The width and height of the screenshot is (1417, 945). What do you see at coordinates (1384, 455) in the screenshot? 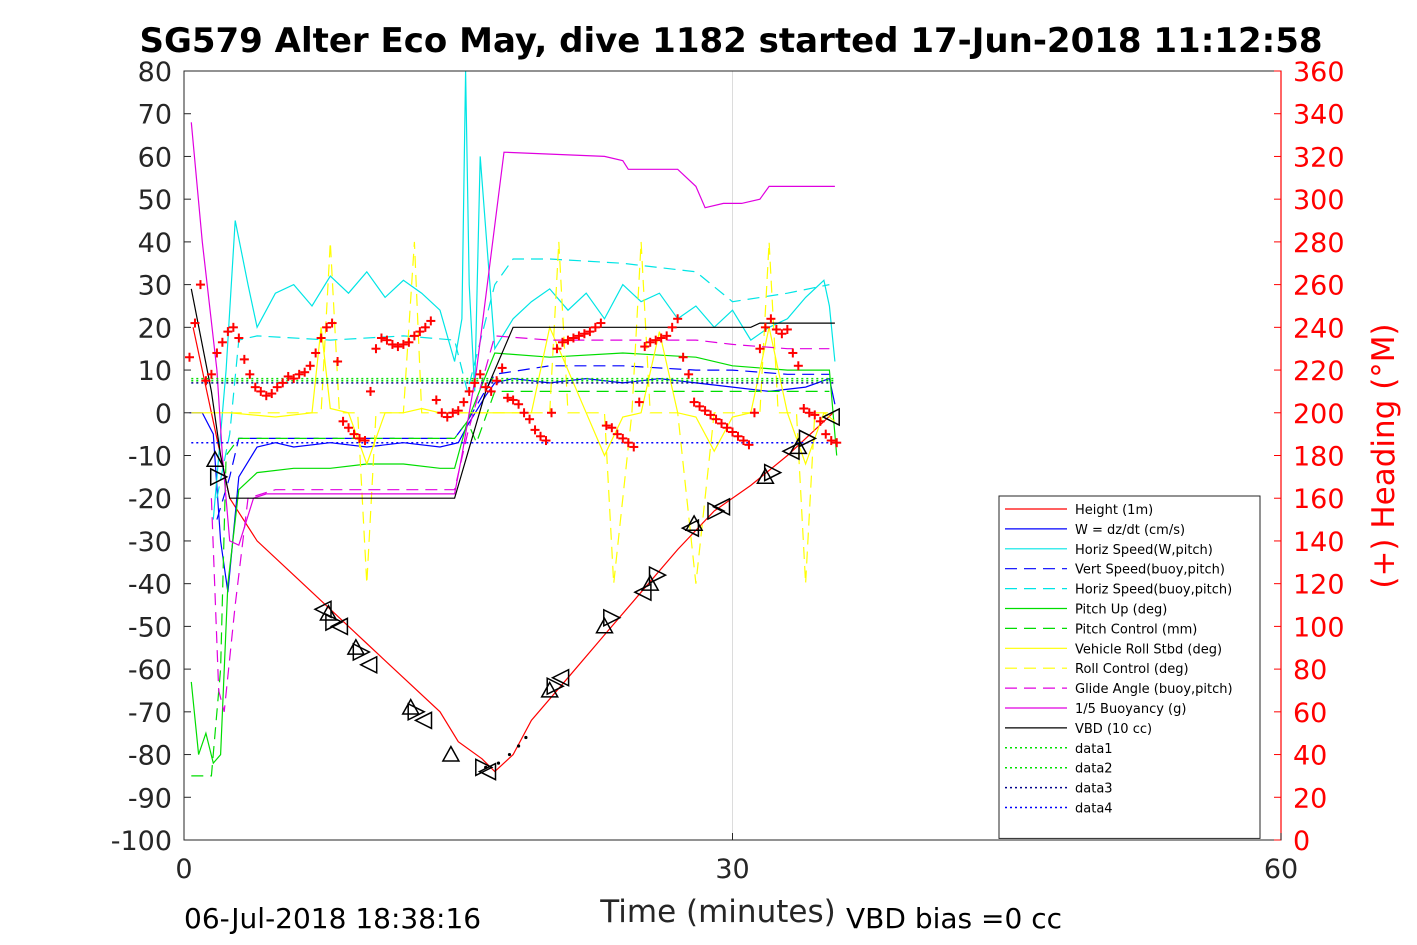
I see `right-axis-label: (+) Heading (°M)` at bounding box center [1384, 455].